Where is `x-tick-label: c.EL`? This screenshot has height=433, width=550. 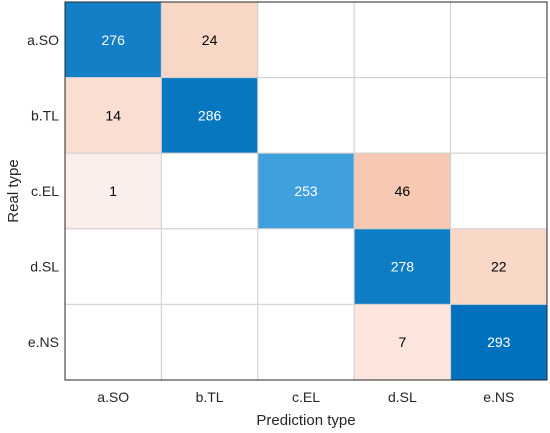
x-tick-label: c.EL is located at coordinates (306, 397).